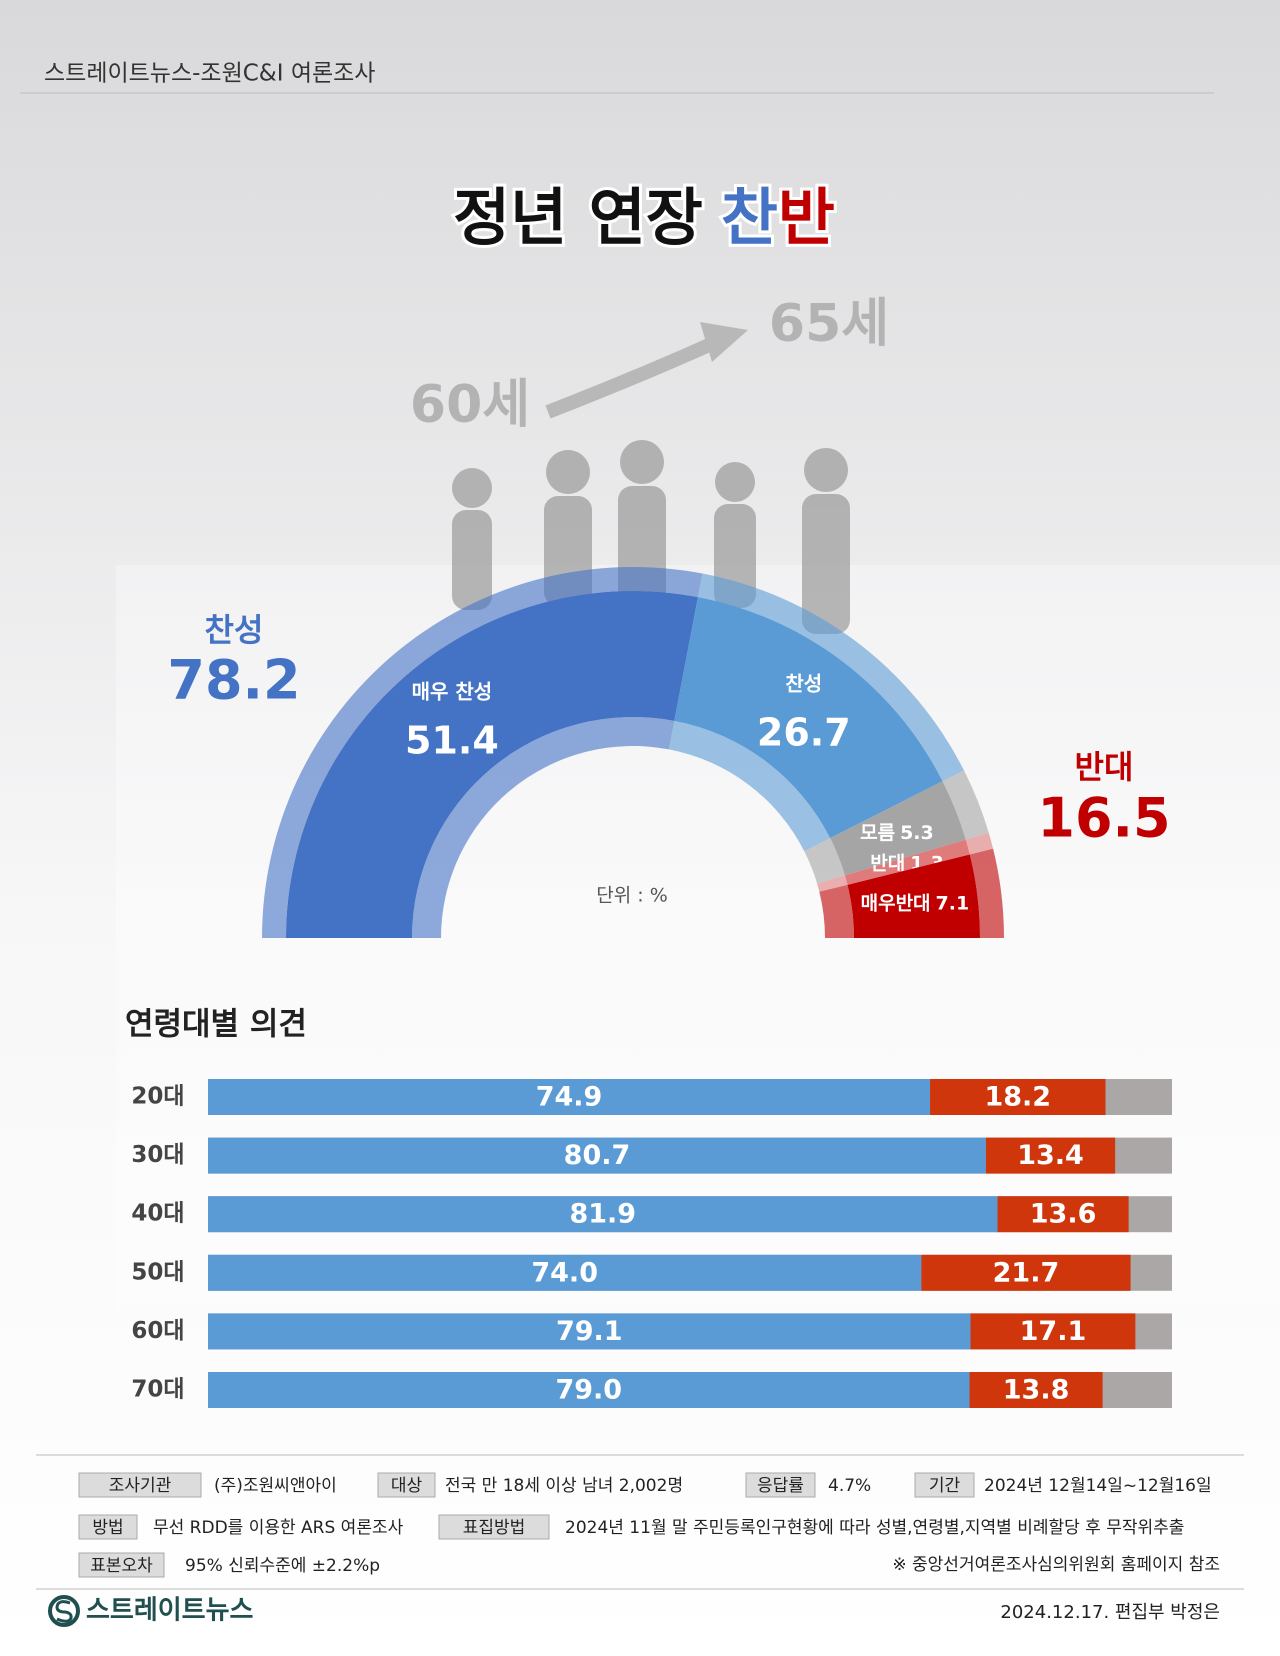 The image size is (1280, 1656). I want to click on bar-value: 13.6, so click(1063, 1214).